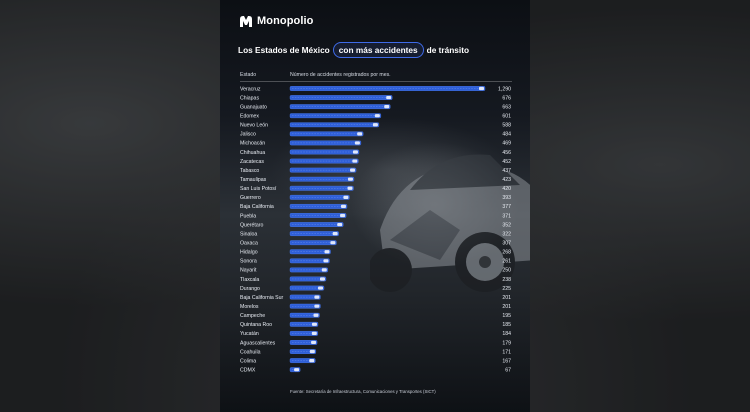 This screenshot has height=412, width=750. I want to click on value-label: 377, so click(506, 207).